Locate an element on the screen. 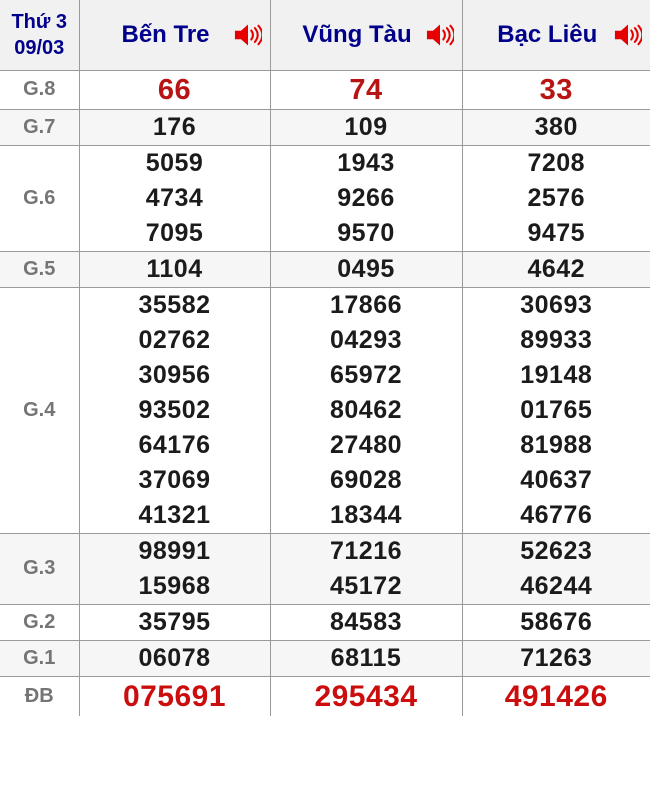 This screenshot has width=650, height=796. prize-number: 46244 is located at coordinates (556, 585).